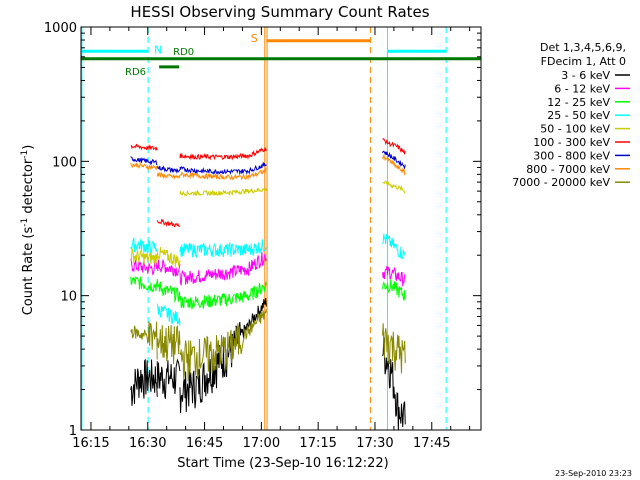 Image resolution: width=640 pixels, height=480 pixels. What do you see at coordinates (254, 38) in the screenshot?
I see `saa-flag-label: S` at bounding box center [254, 38].